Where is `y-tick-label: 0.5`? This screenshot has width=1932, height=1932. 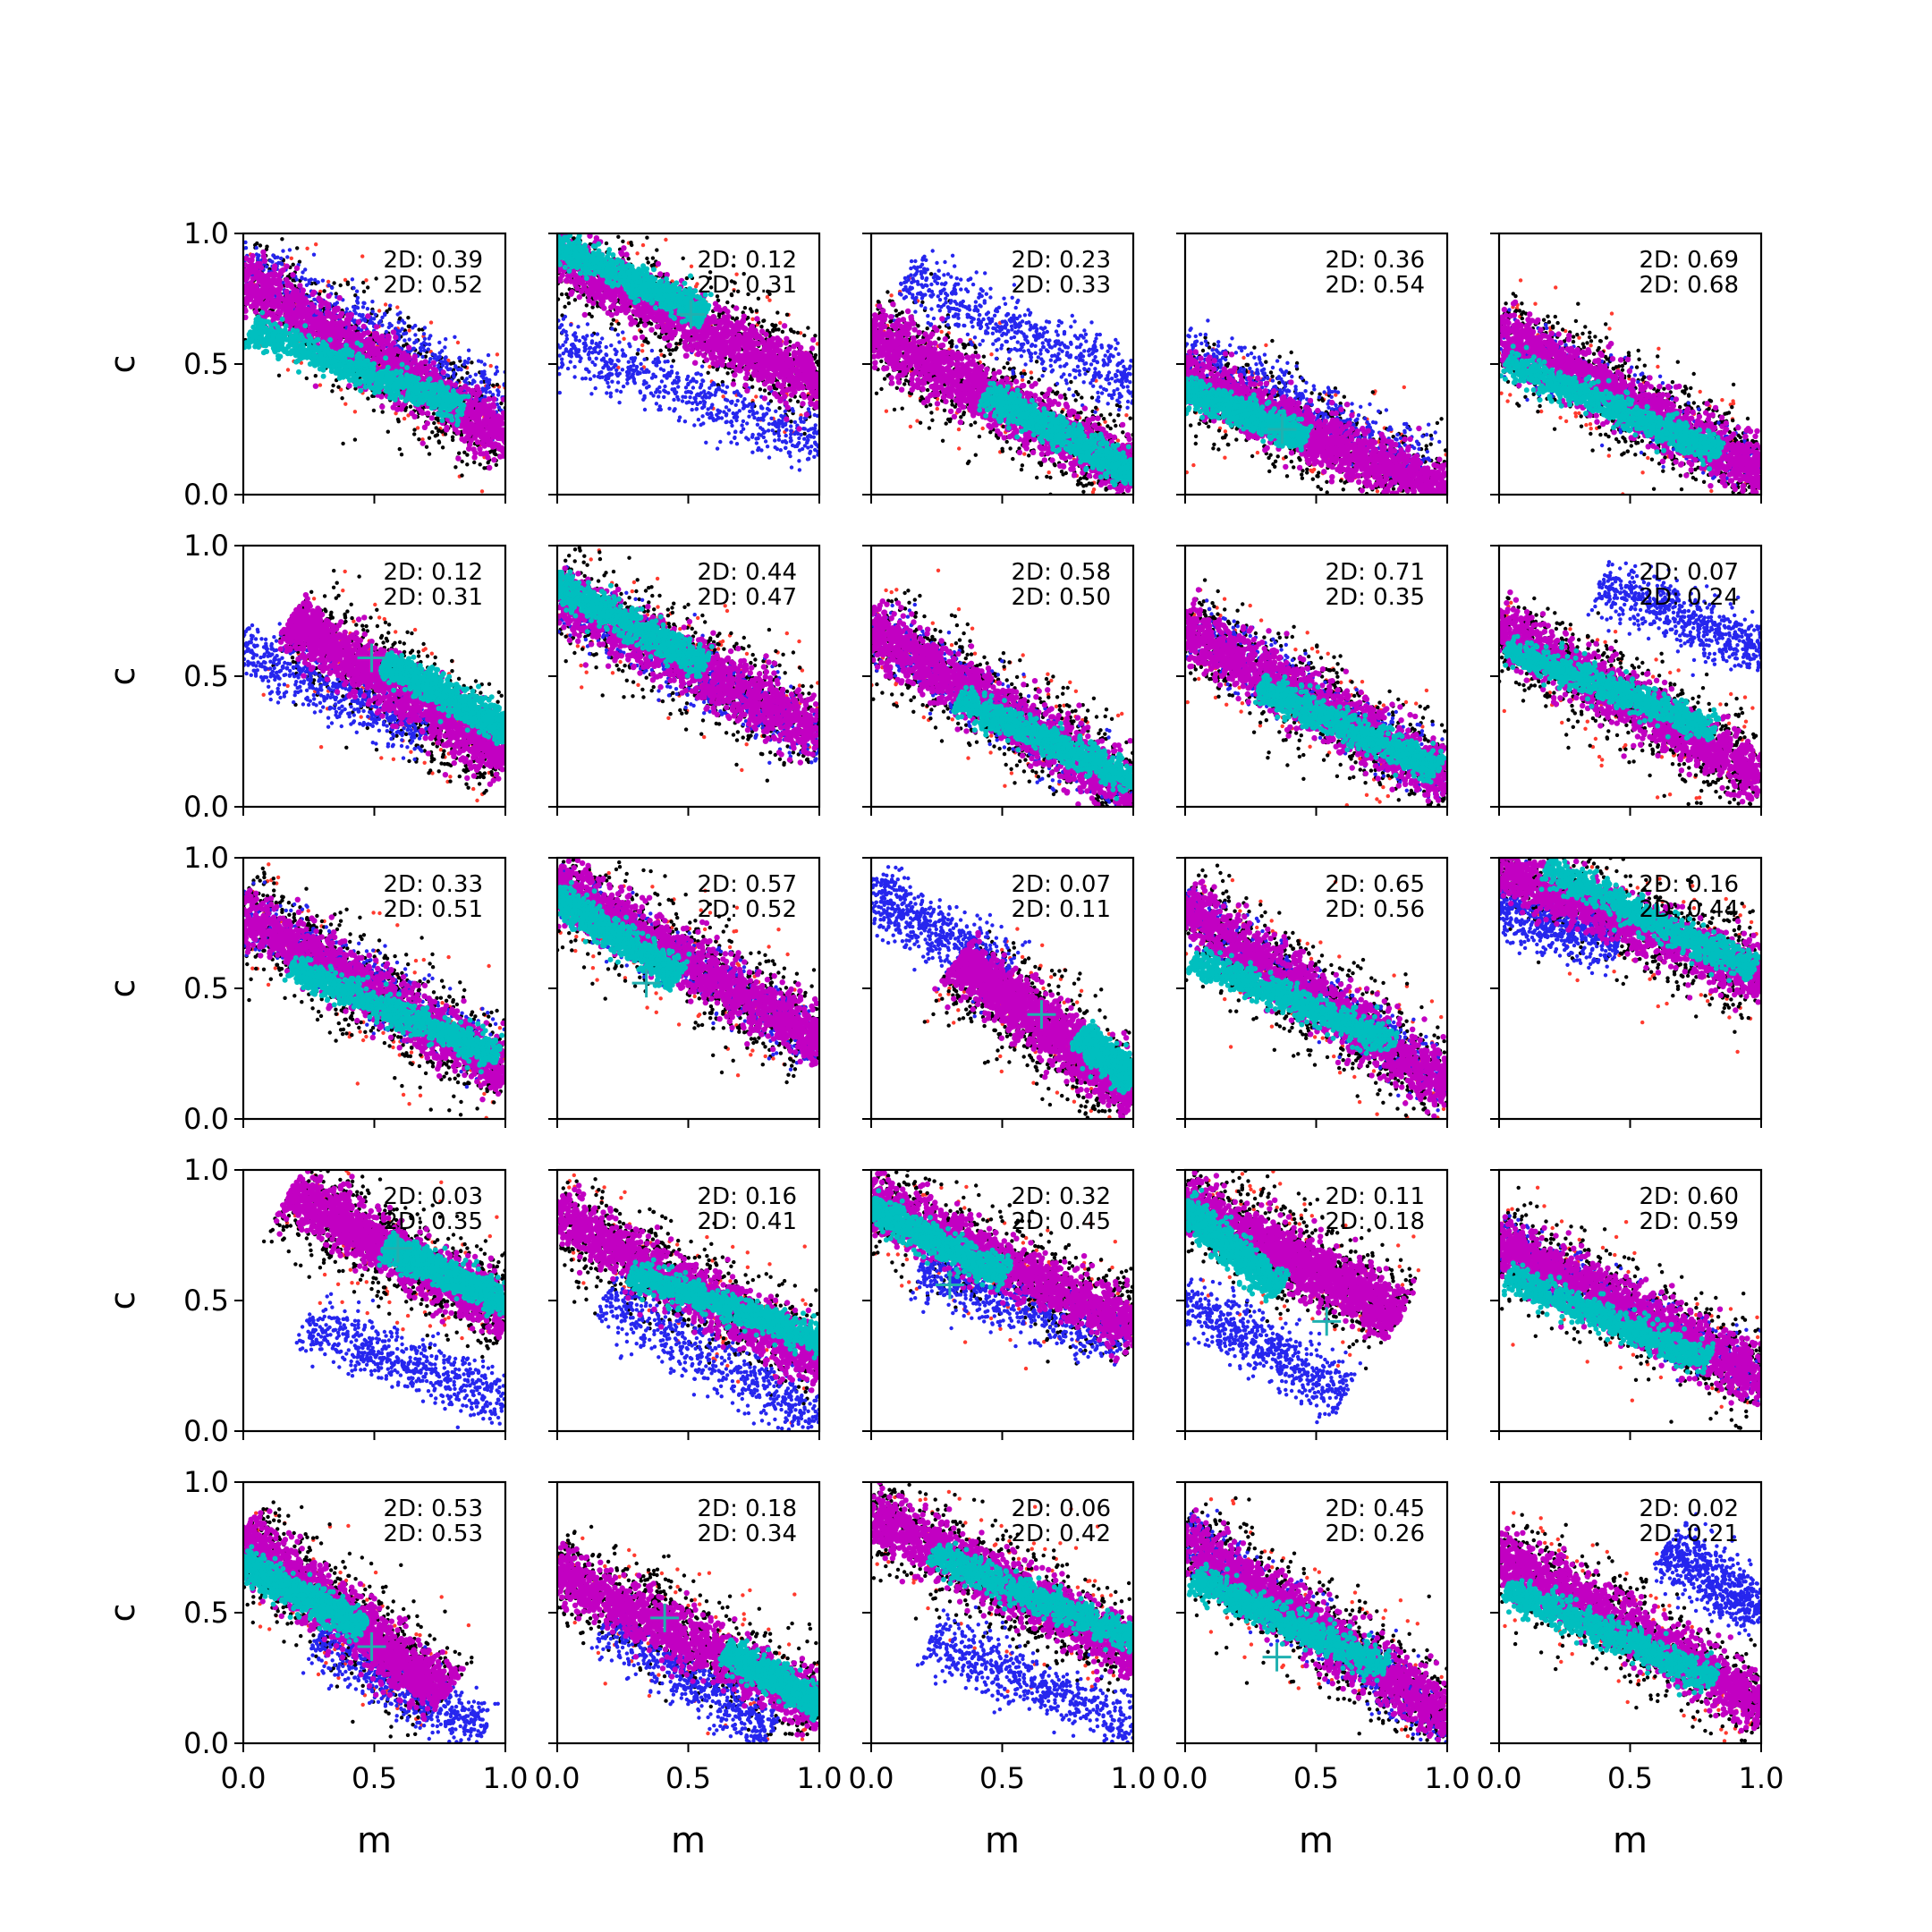
y-tick-label: 0.5 is located at coordinates (206, 364).